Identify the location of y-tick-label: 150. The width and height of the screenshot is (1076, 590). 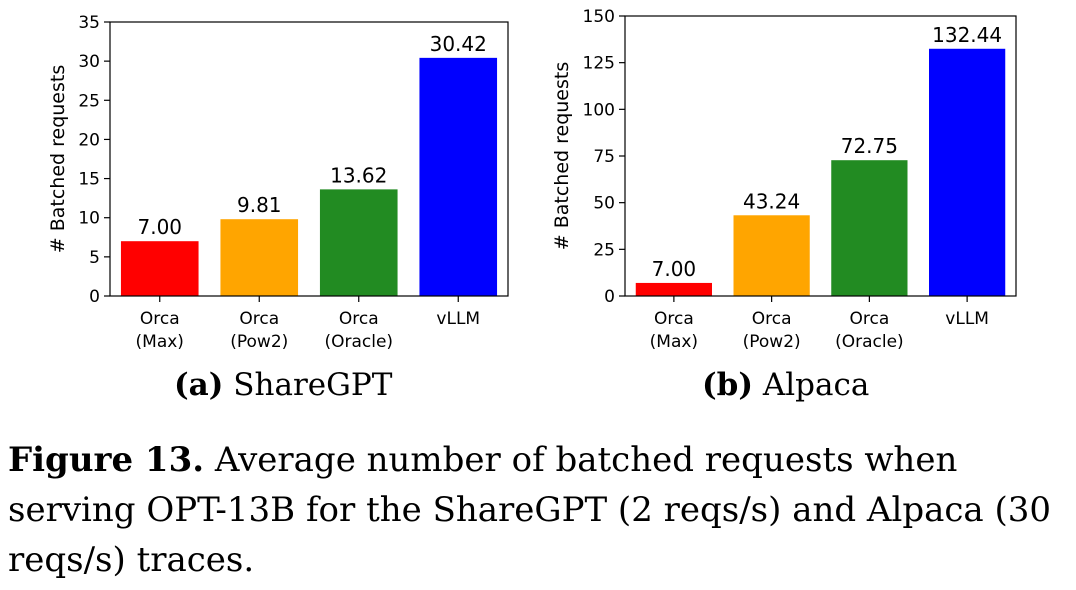
(599, 17).